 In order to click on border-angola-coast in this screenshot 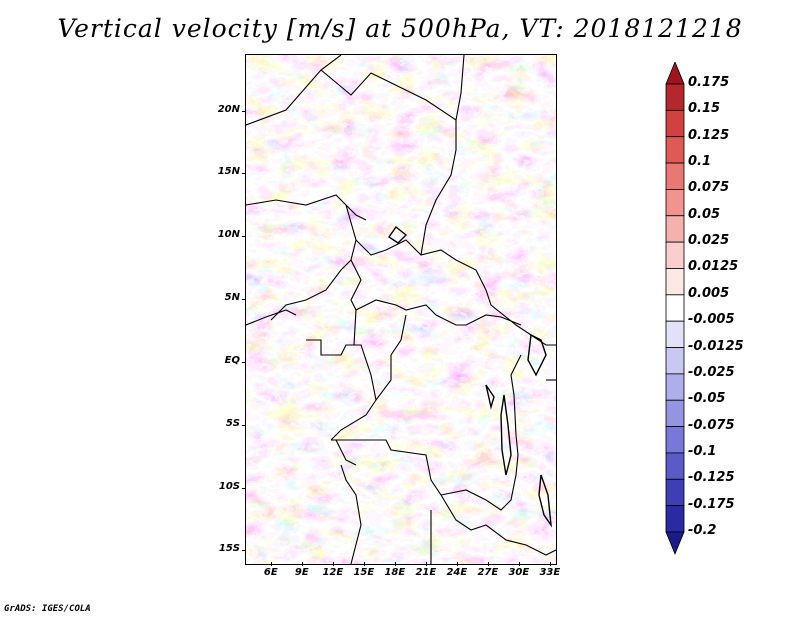, I will do `click(351, 514)`.